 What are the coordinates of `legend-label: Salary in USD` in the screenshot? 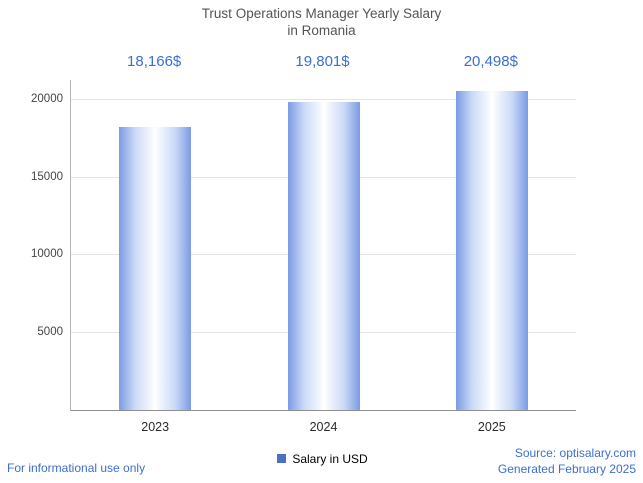 It's located at (330, 459).